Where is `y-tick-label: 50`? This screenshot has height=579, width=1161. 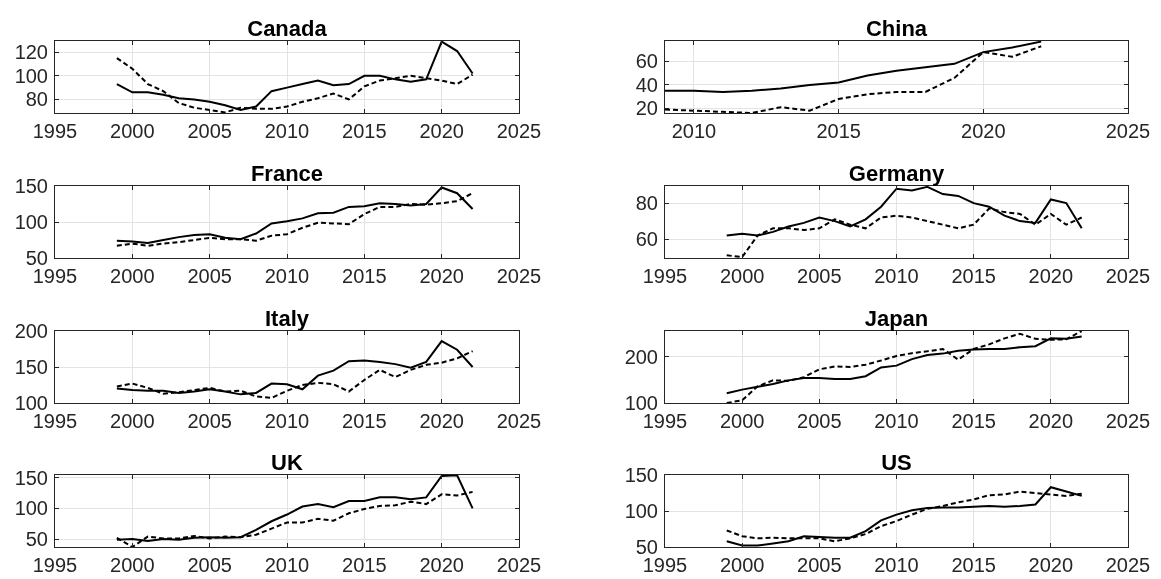
y-tick-label: 50 is located at coordinates (36, 539).